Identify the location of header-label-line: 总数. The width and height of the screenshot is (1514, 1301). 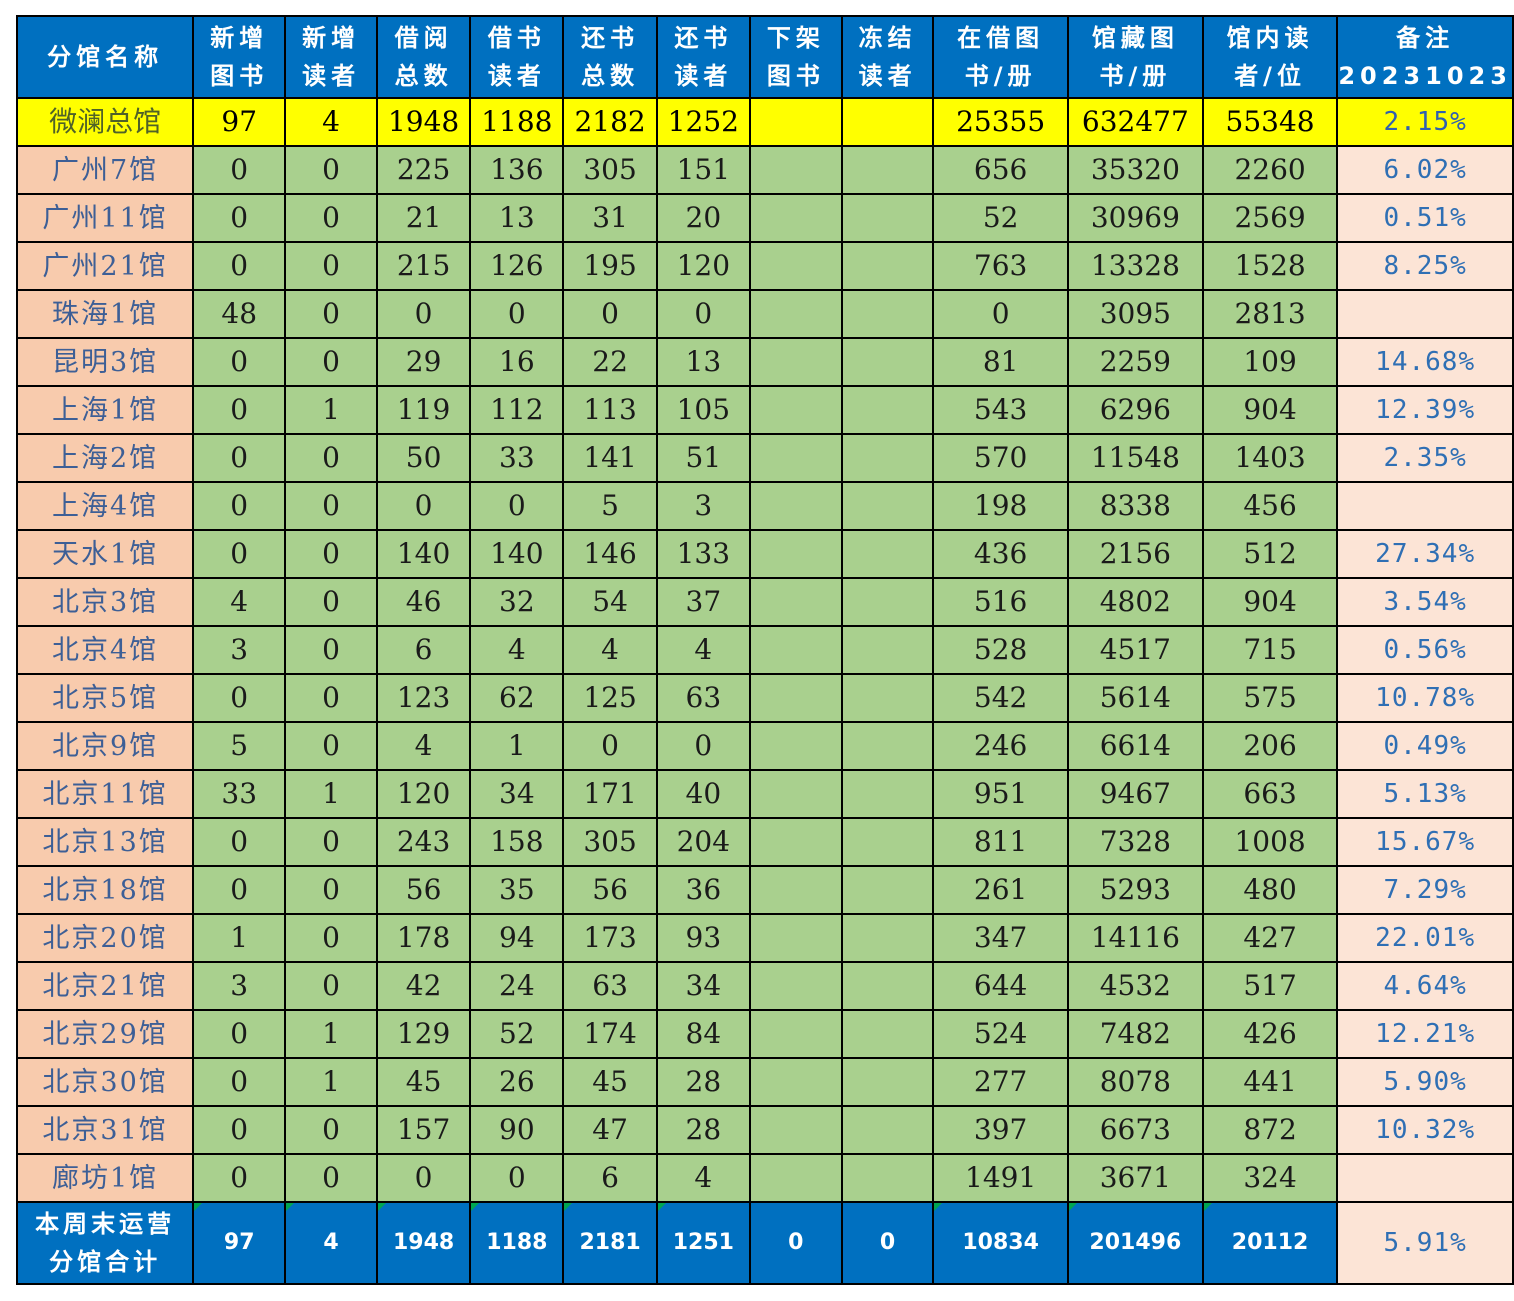
(610, 76).